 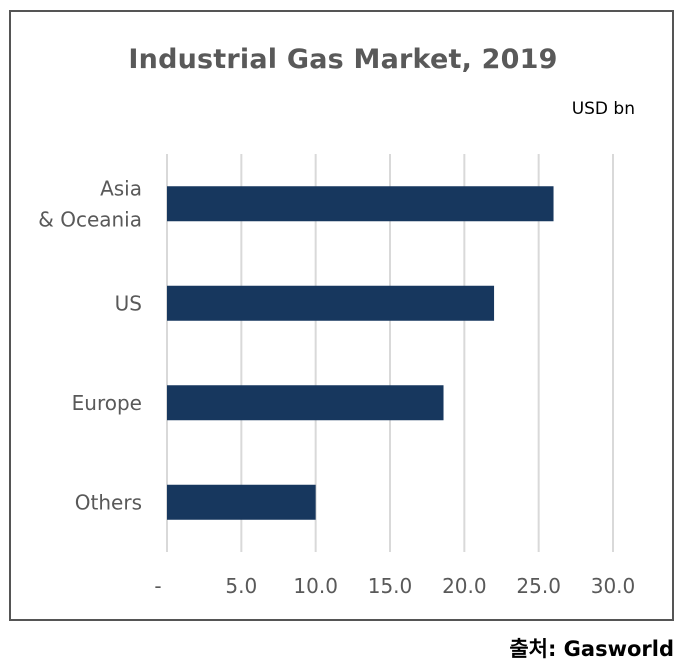 What do you see at coordinates (90, 219) in the screenshot?
I see `category-label: & Oceania` at bounding box center [90, 219].